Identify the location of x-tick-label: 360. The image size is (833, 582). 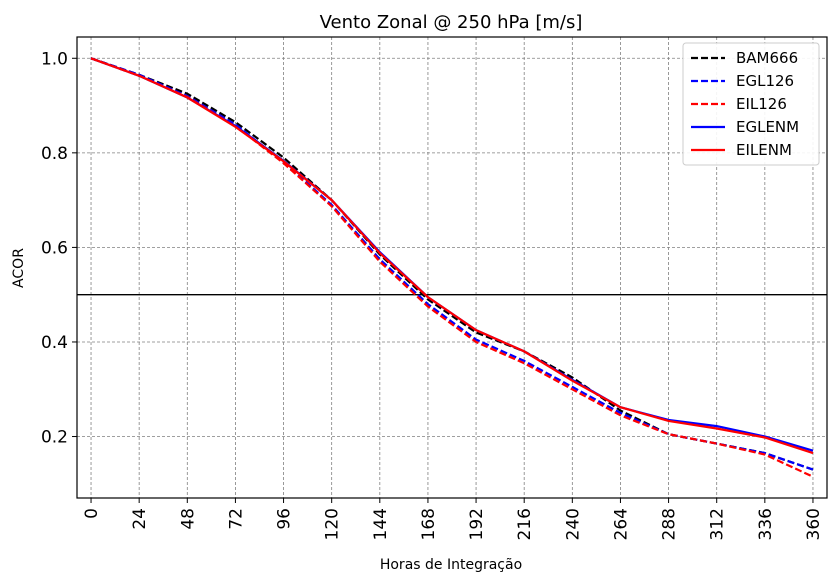
(814, 524).